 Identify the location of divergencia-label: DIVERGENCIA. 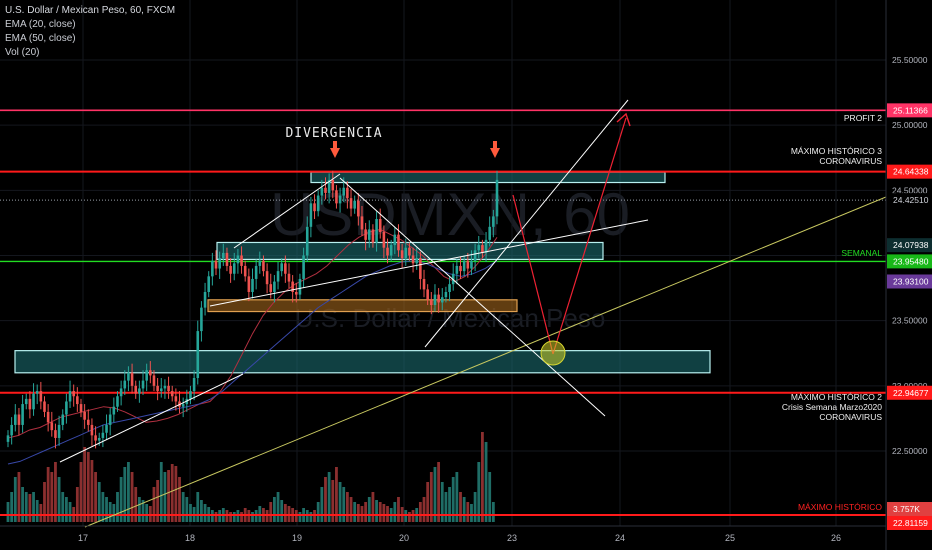
(333, 133).